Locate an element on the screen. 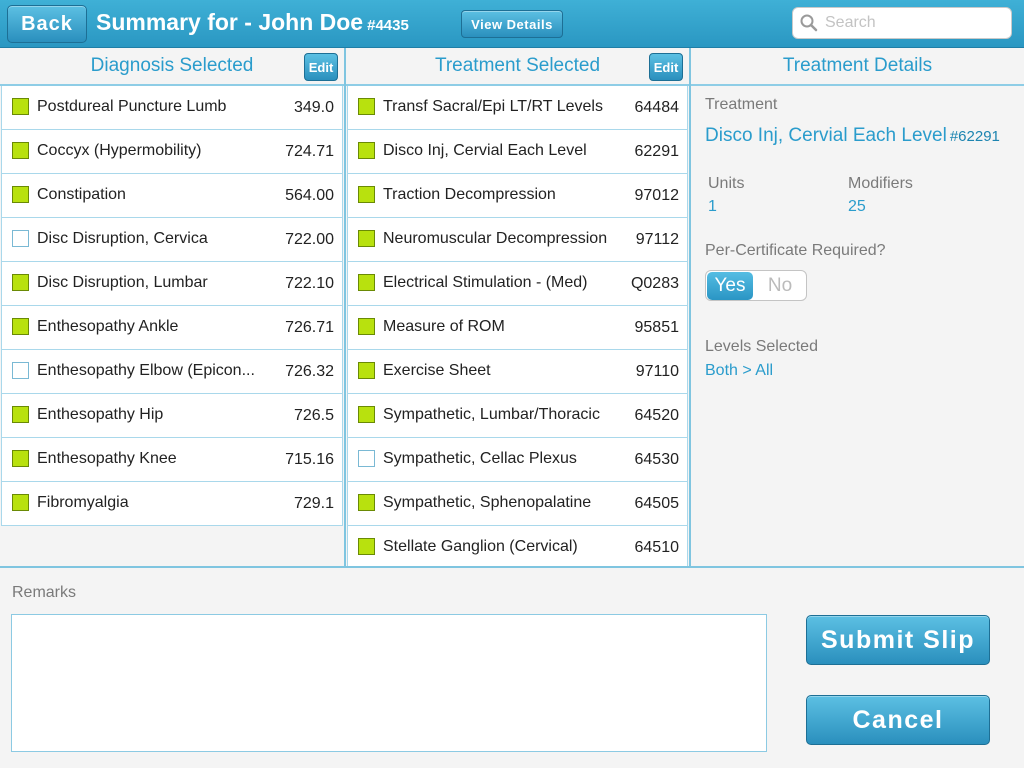 The height and width of the screenshot is (768, 1024). search-input is located at coordinates (915, 23).